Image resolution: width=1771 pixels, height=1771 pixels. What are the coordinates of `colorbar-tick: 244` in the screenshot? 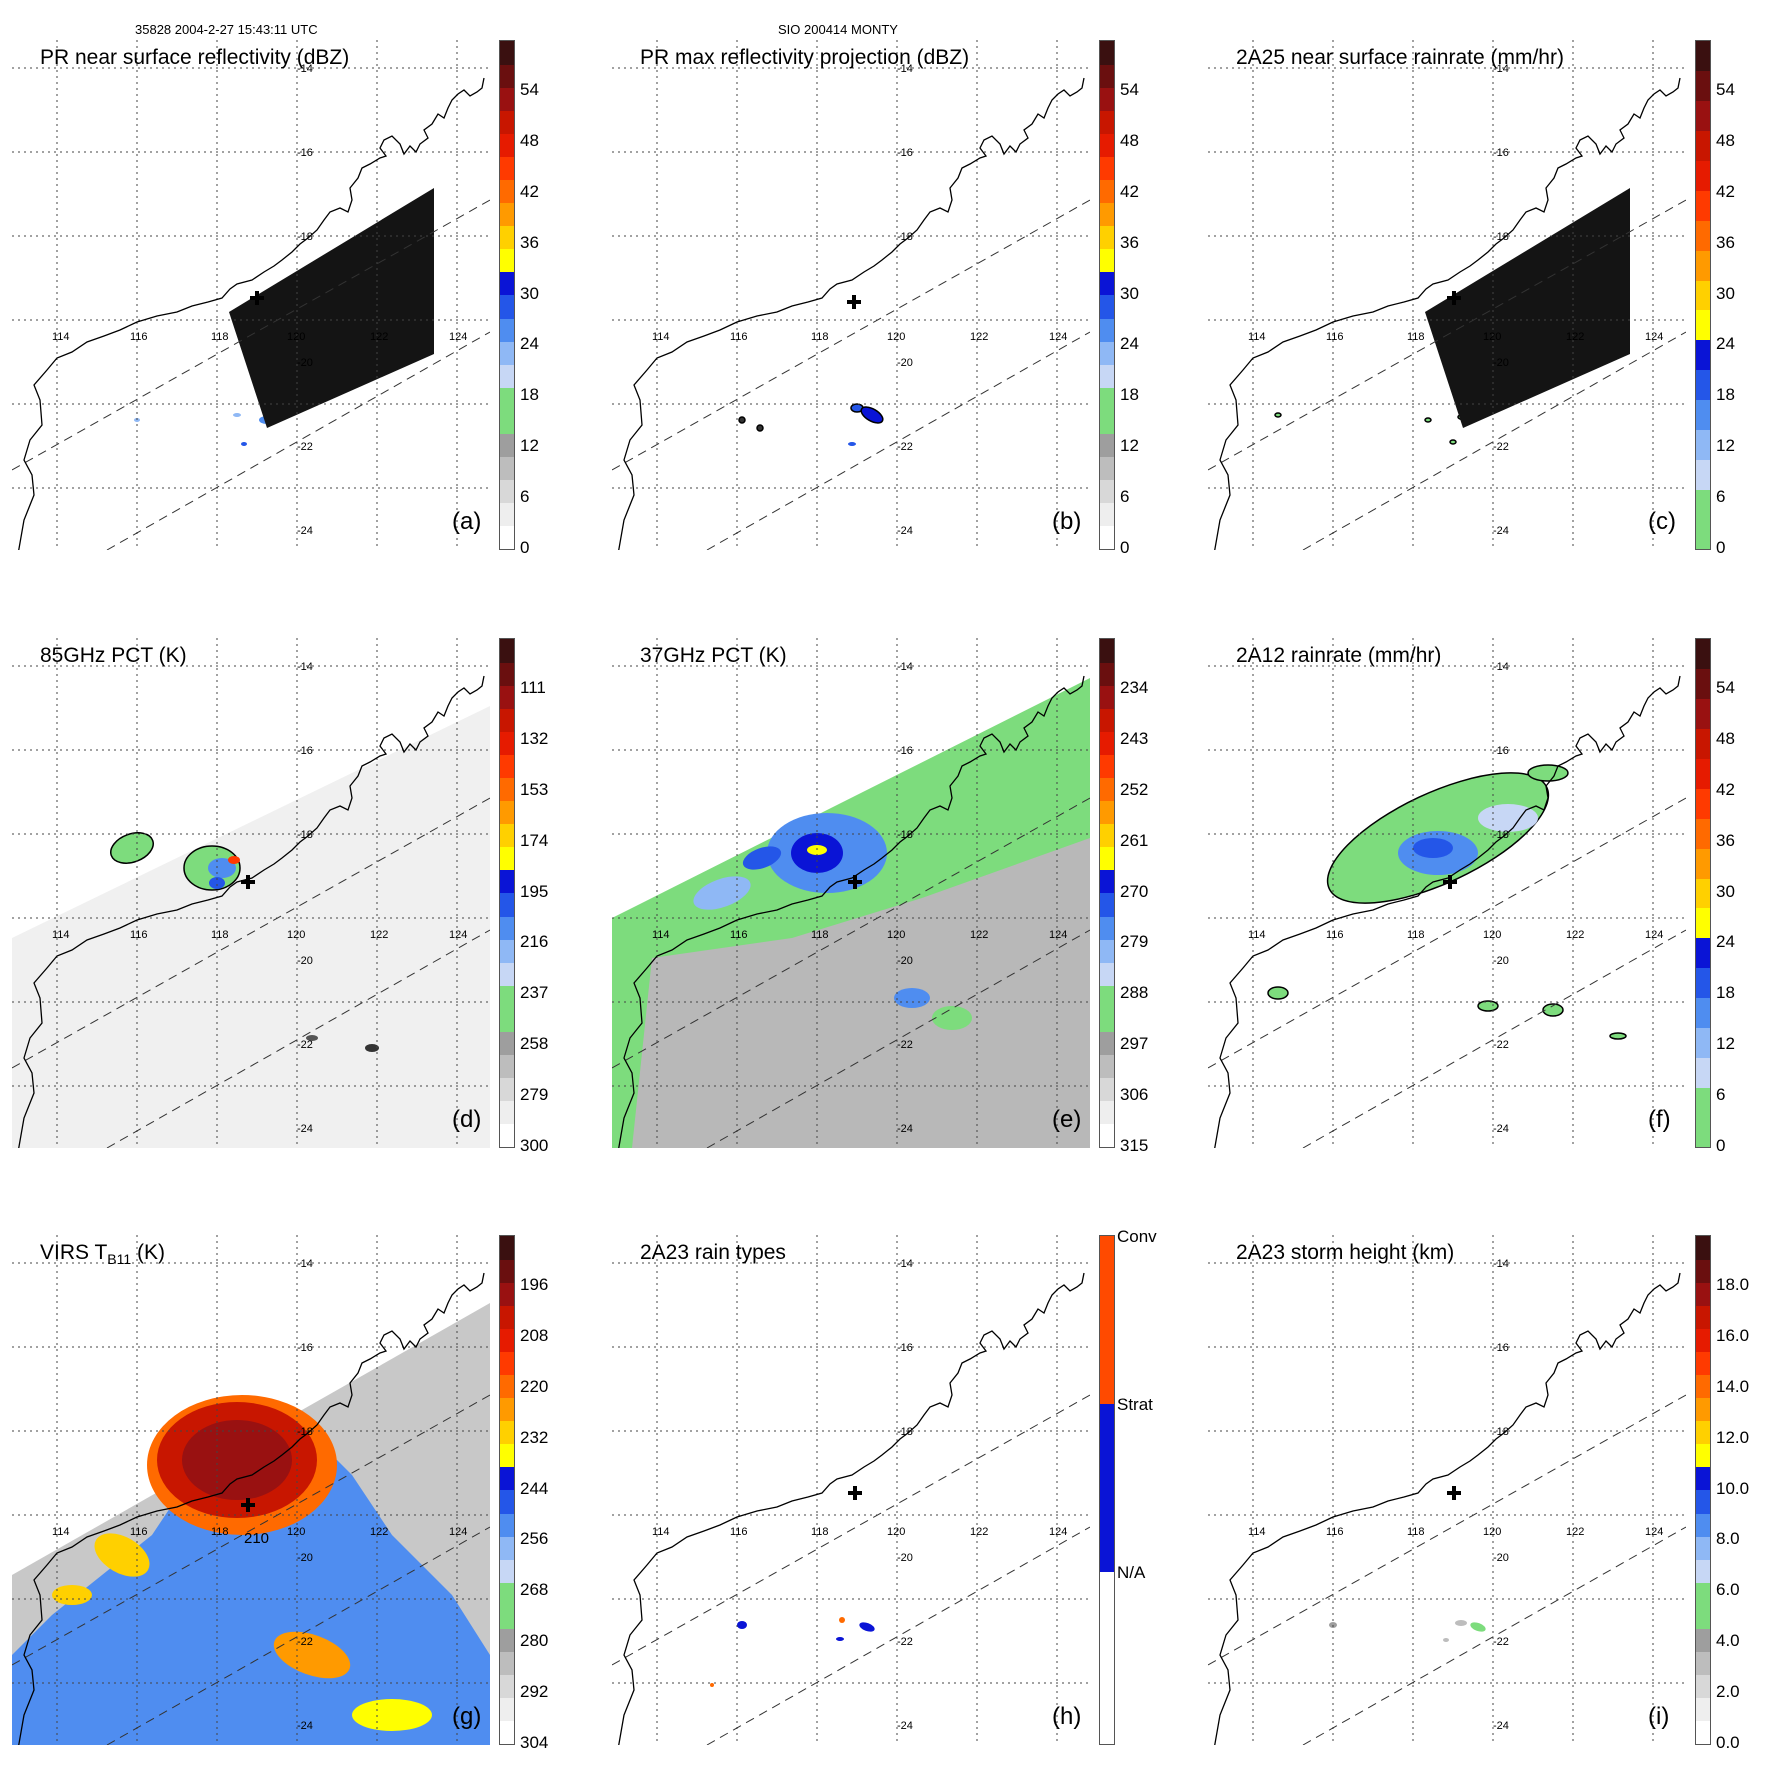 It's located at (534, 1488).